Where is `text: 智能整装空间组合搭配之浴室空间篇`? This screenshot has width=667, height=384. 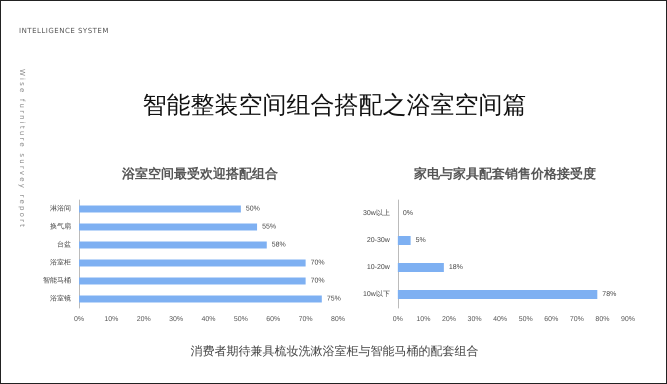 text: 智能整装空间组合搭配之浴室空间篇 is located at coordinates (334, 105).